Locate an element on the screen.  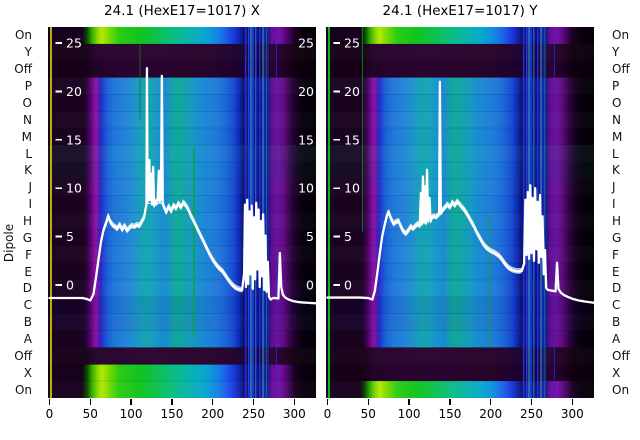
x-tick-label-1-100: 100 is located at coordinates (409, 414).